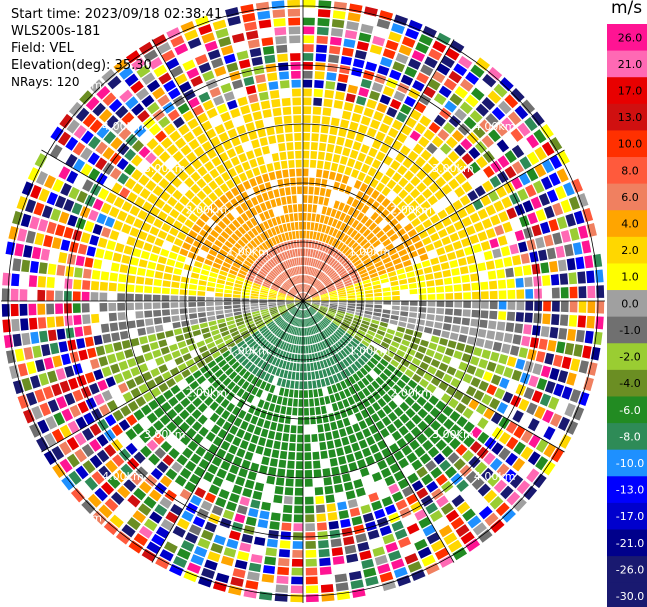  What do you see at coordinates (123, 126) in the screenshot?
I see `range-ring-label: 4.00km` at bounding box center [123, 126].